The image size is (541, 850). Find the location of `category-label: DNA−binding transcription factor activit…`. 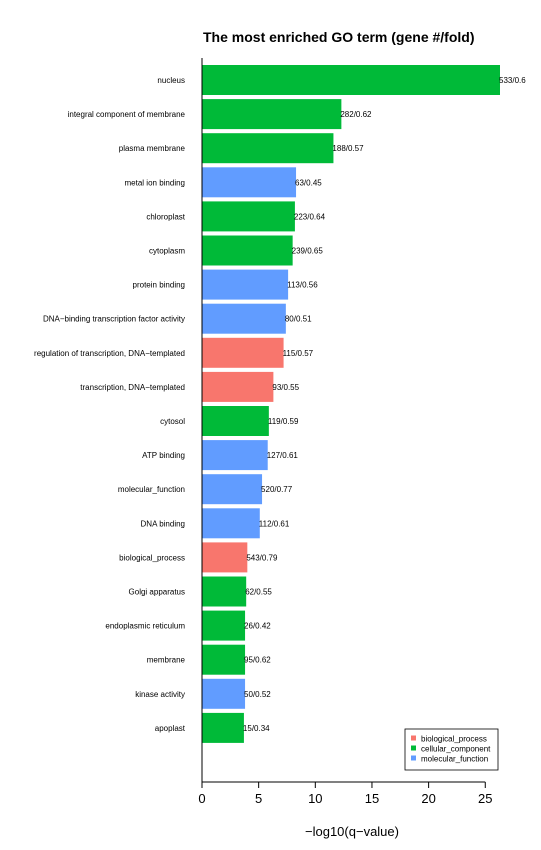

category-label: DNA−binding transcription factor activit… is located at coordinates (114, 319).